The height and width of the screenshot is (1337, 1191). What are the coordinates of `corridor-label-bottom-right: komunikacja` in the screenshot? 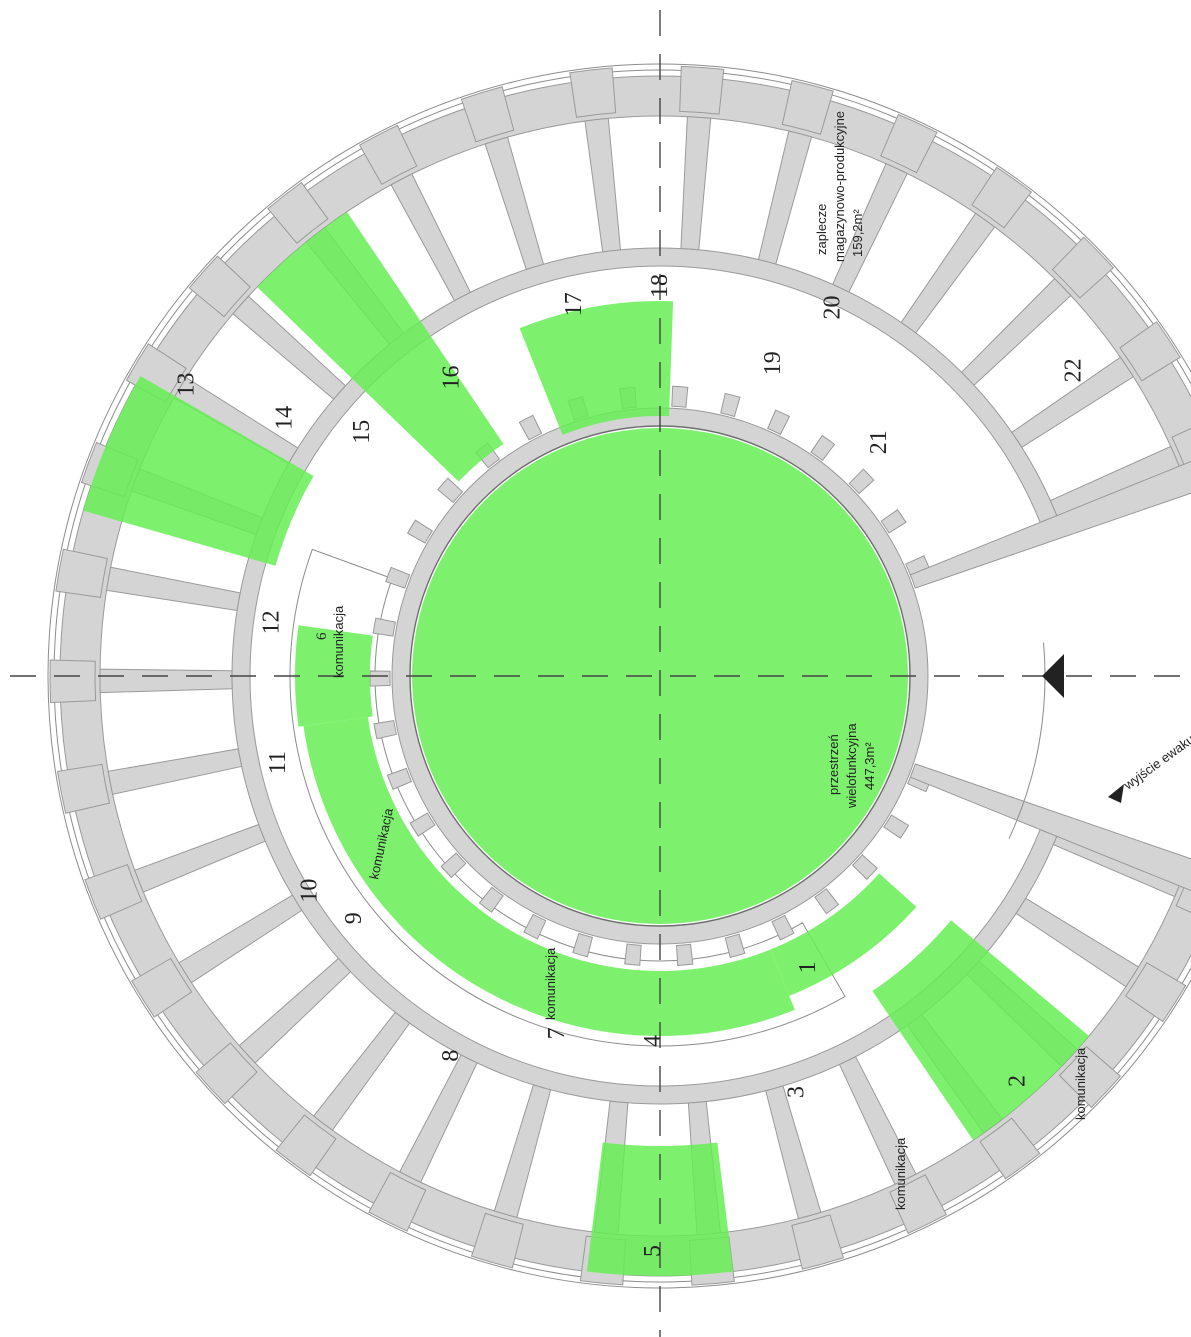 It's located at (900, 1173).